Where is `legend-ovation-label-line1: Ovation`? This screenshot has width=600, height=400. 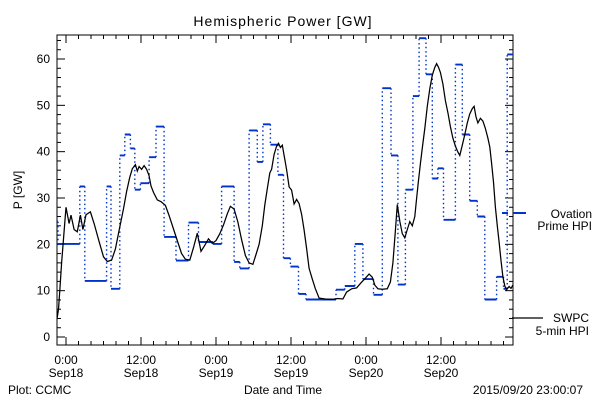 legend-ovation-label-line1: Ovation is located at coordinates (571, 214).